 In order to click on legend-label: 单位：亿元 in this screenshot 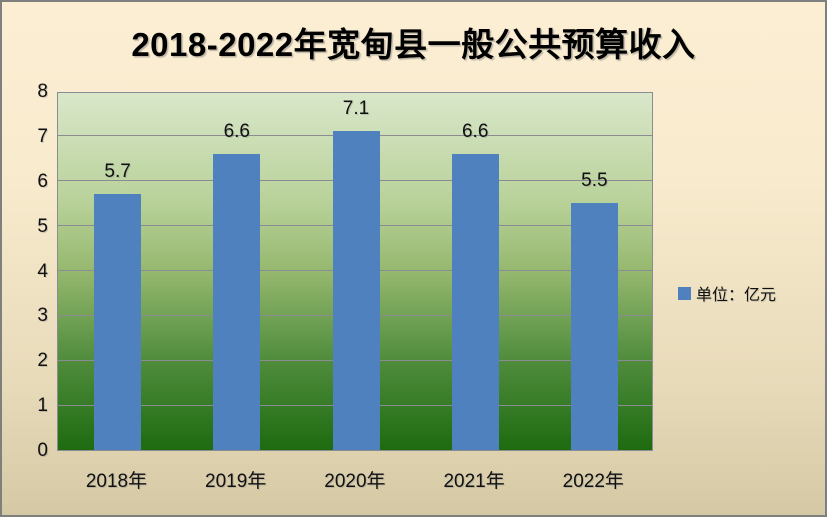, I will do `click(736, 295)`.